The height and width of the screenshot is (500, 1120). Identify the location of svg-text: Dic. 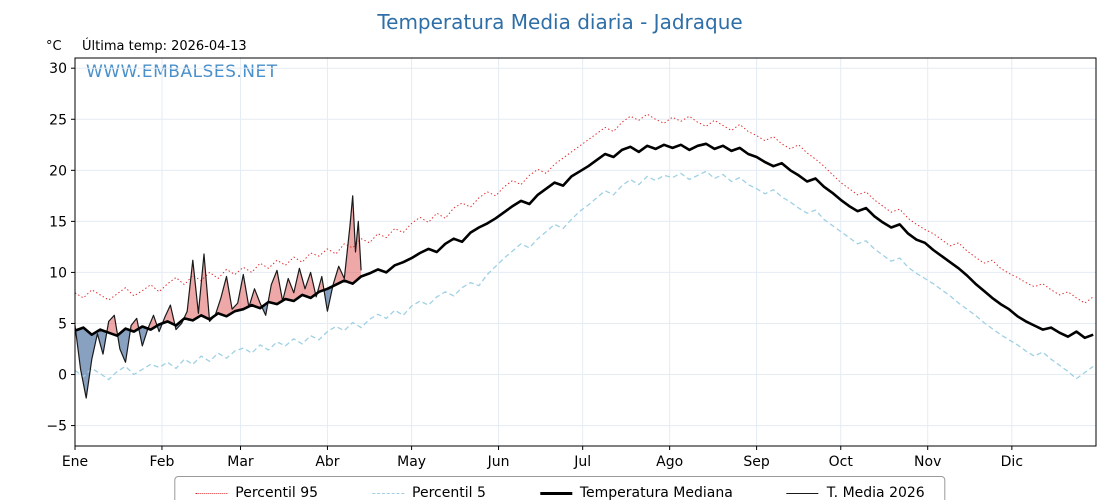
(1012, 462).